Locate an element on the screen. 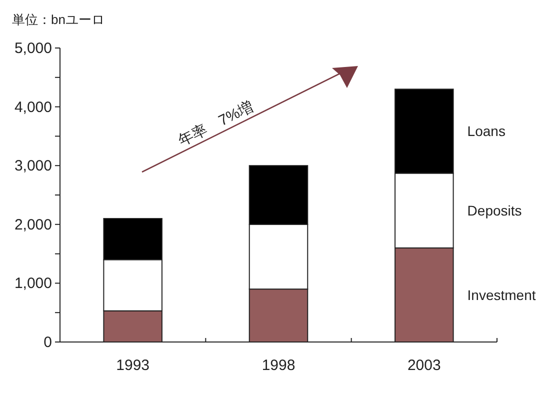 The height and width of the screenshot is (407, 553). y-tick-label: 4,000 is located at coordinates (33, 107).